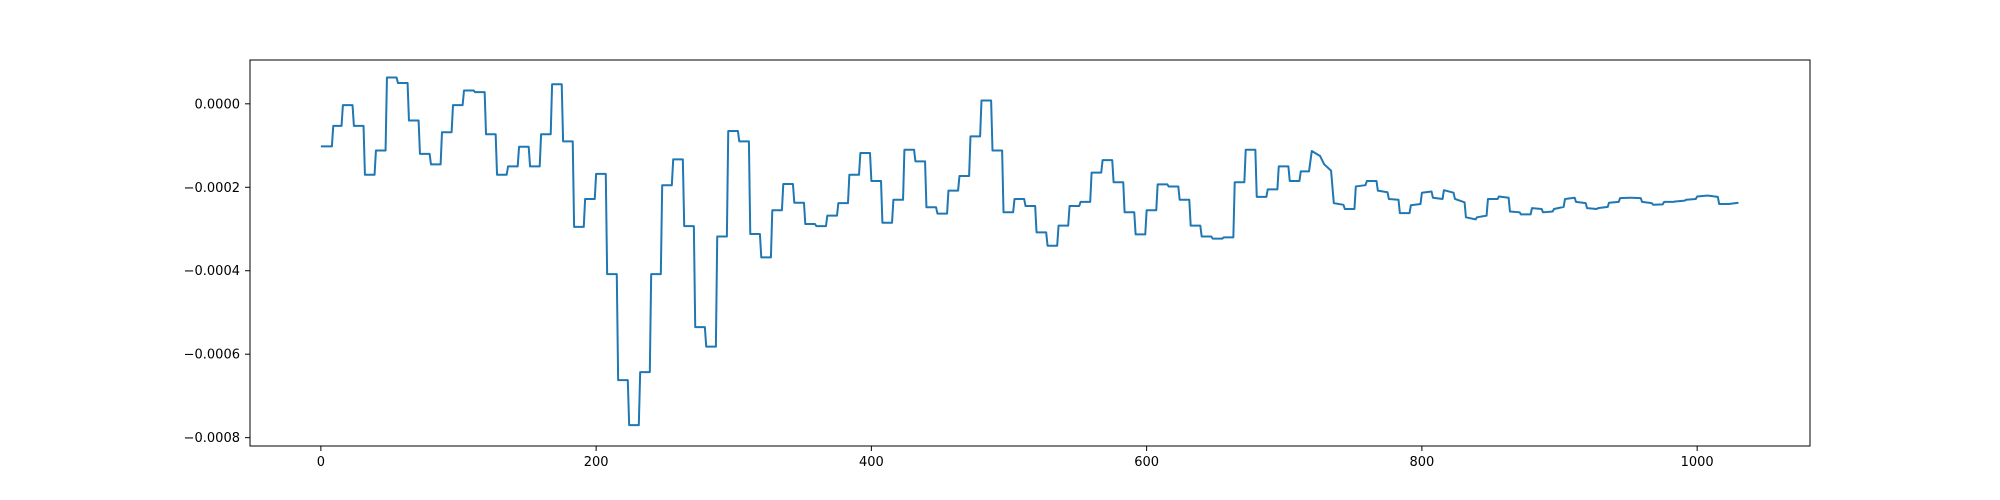  What do you see at coordinates (321, 462) in the screenshot?
I see `x-tick-label-0: 0` at bounding box center [321, 462].